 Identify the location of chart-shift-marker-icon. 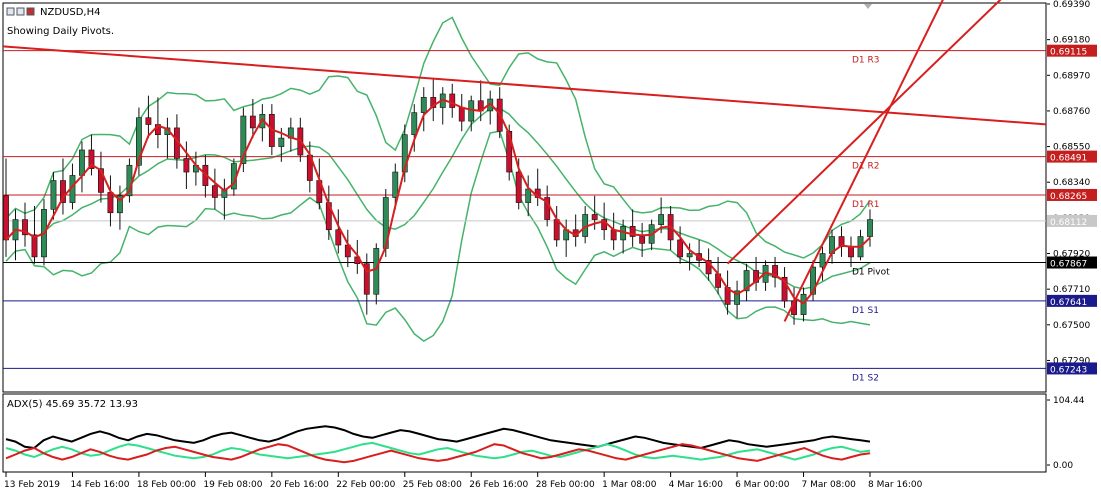
(868, 6).